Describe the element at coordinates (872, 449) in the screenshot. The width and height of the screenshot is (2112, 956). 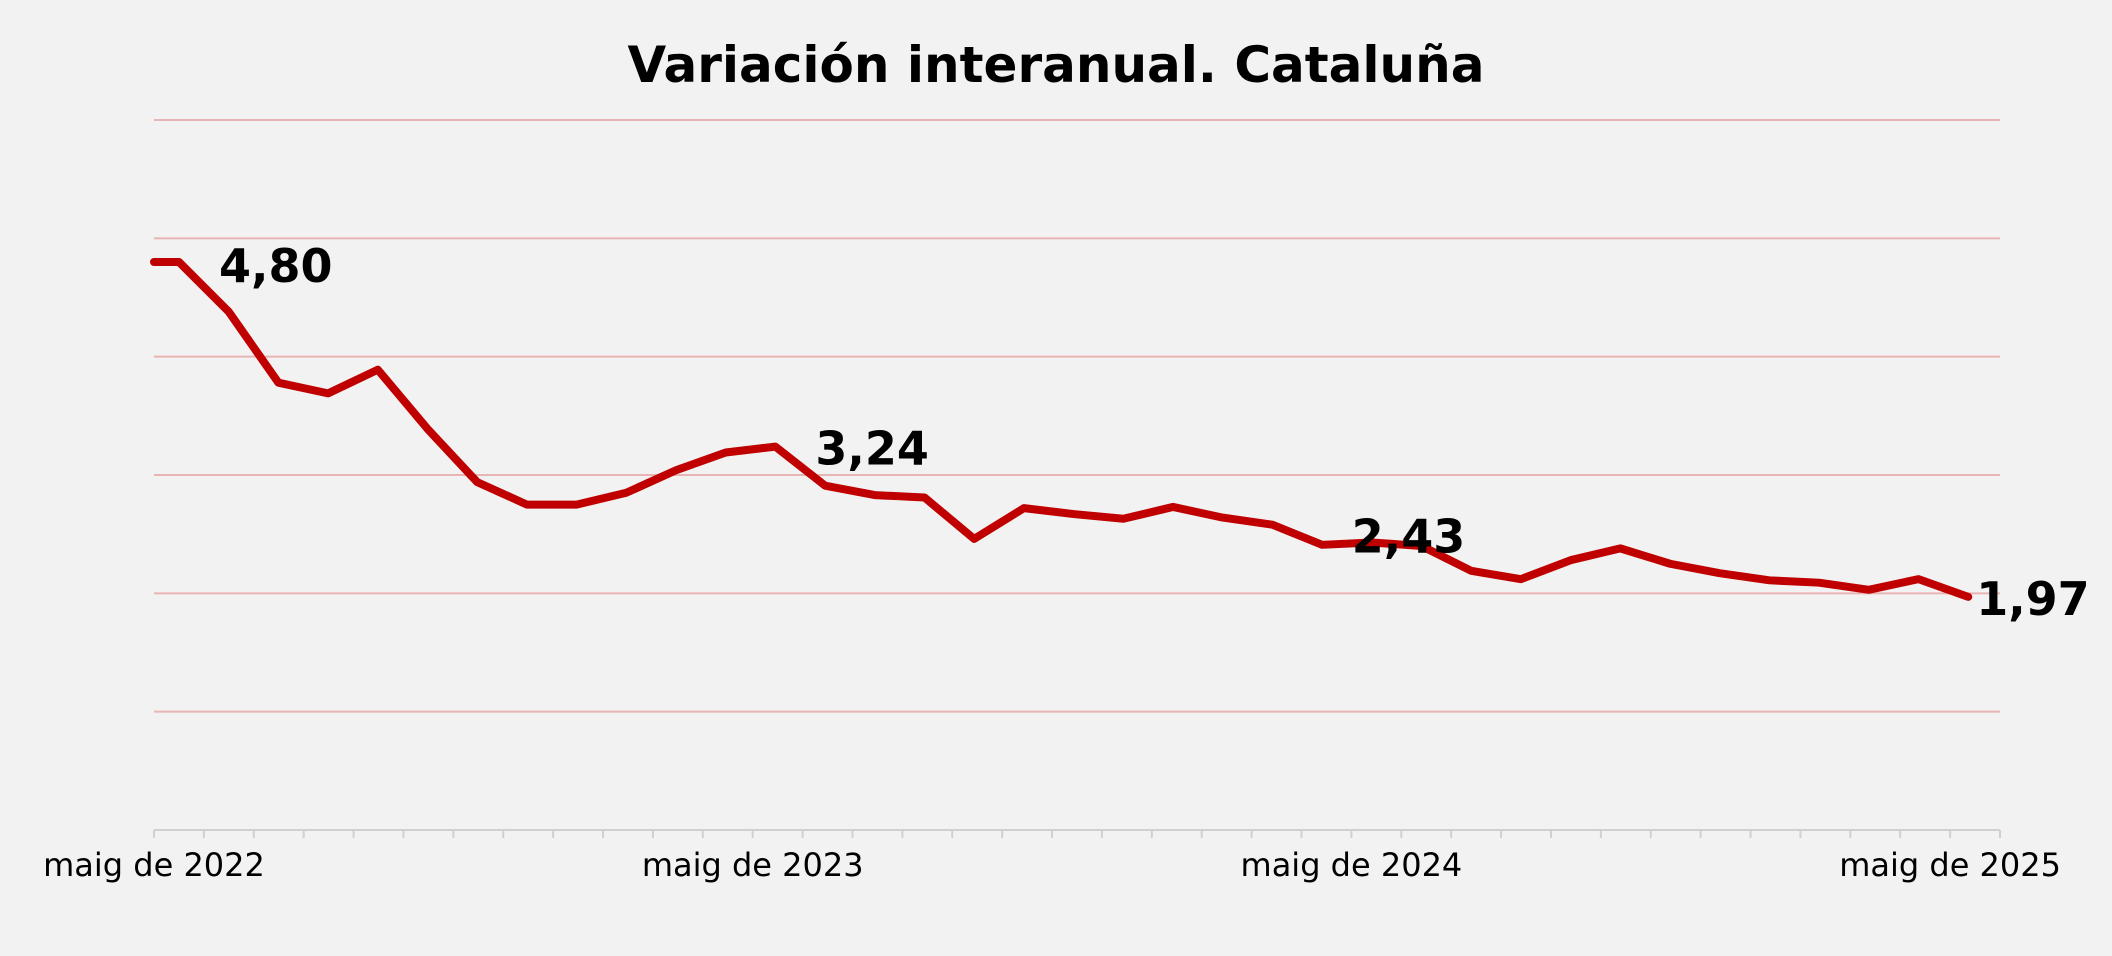
I see `data-label: 3,24` at that location.